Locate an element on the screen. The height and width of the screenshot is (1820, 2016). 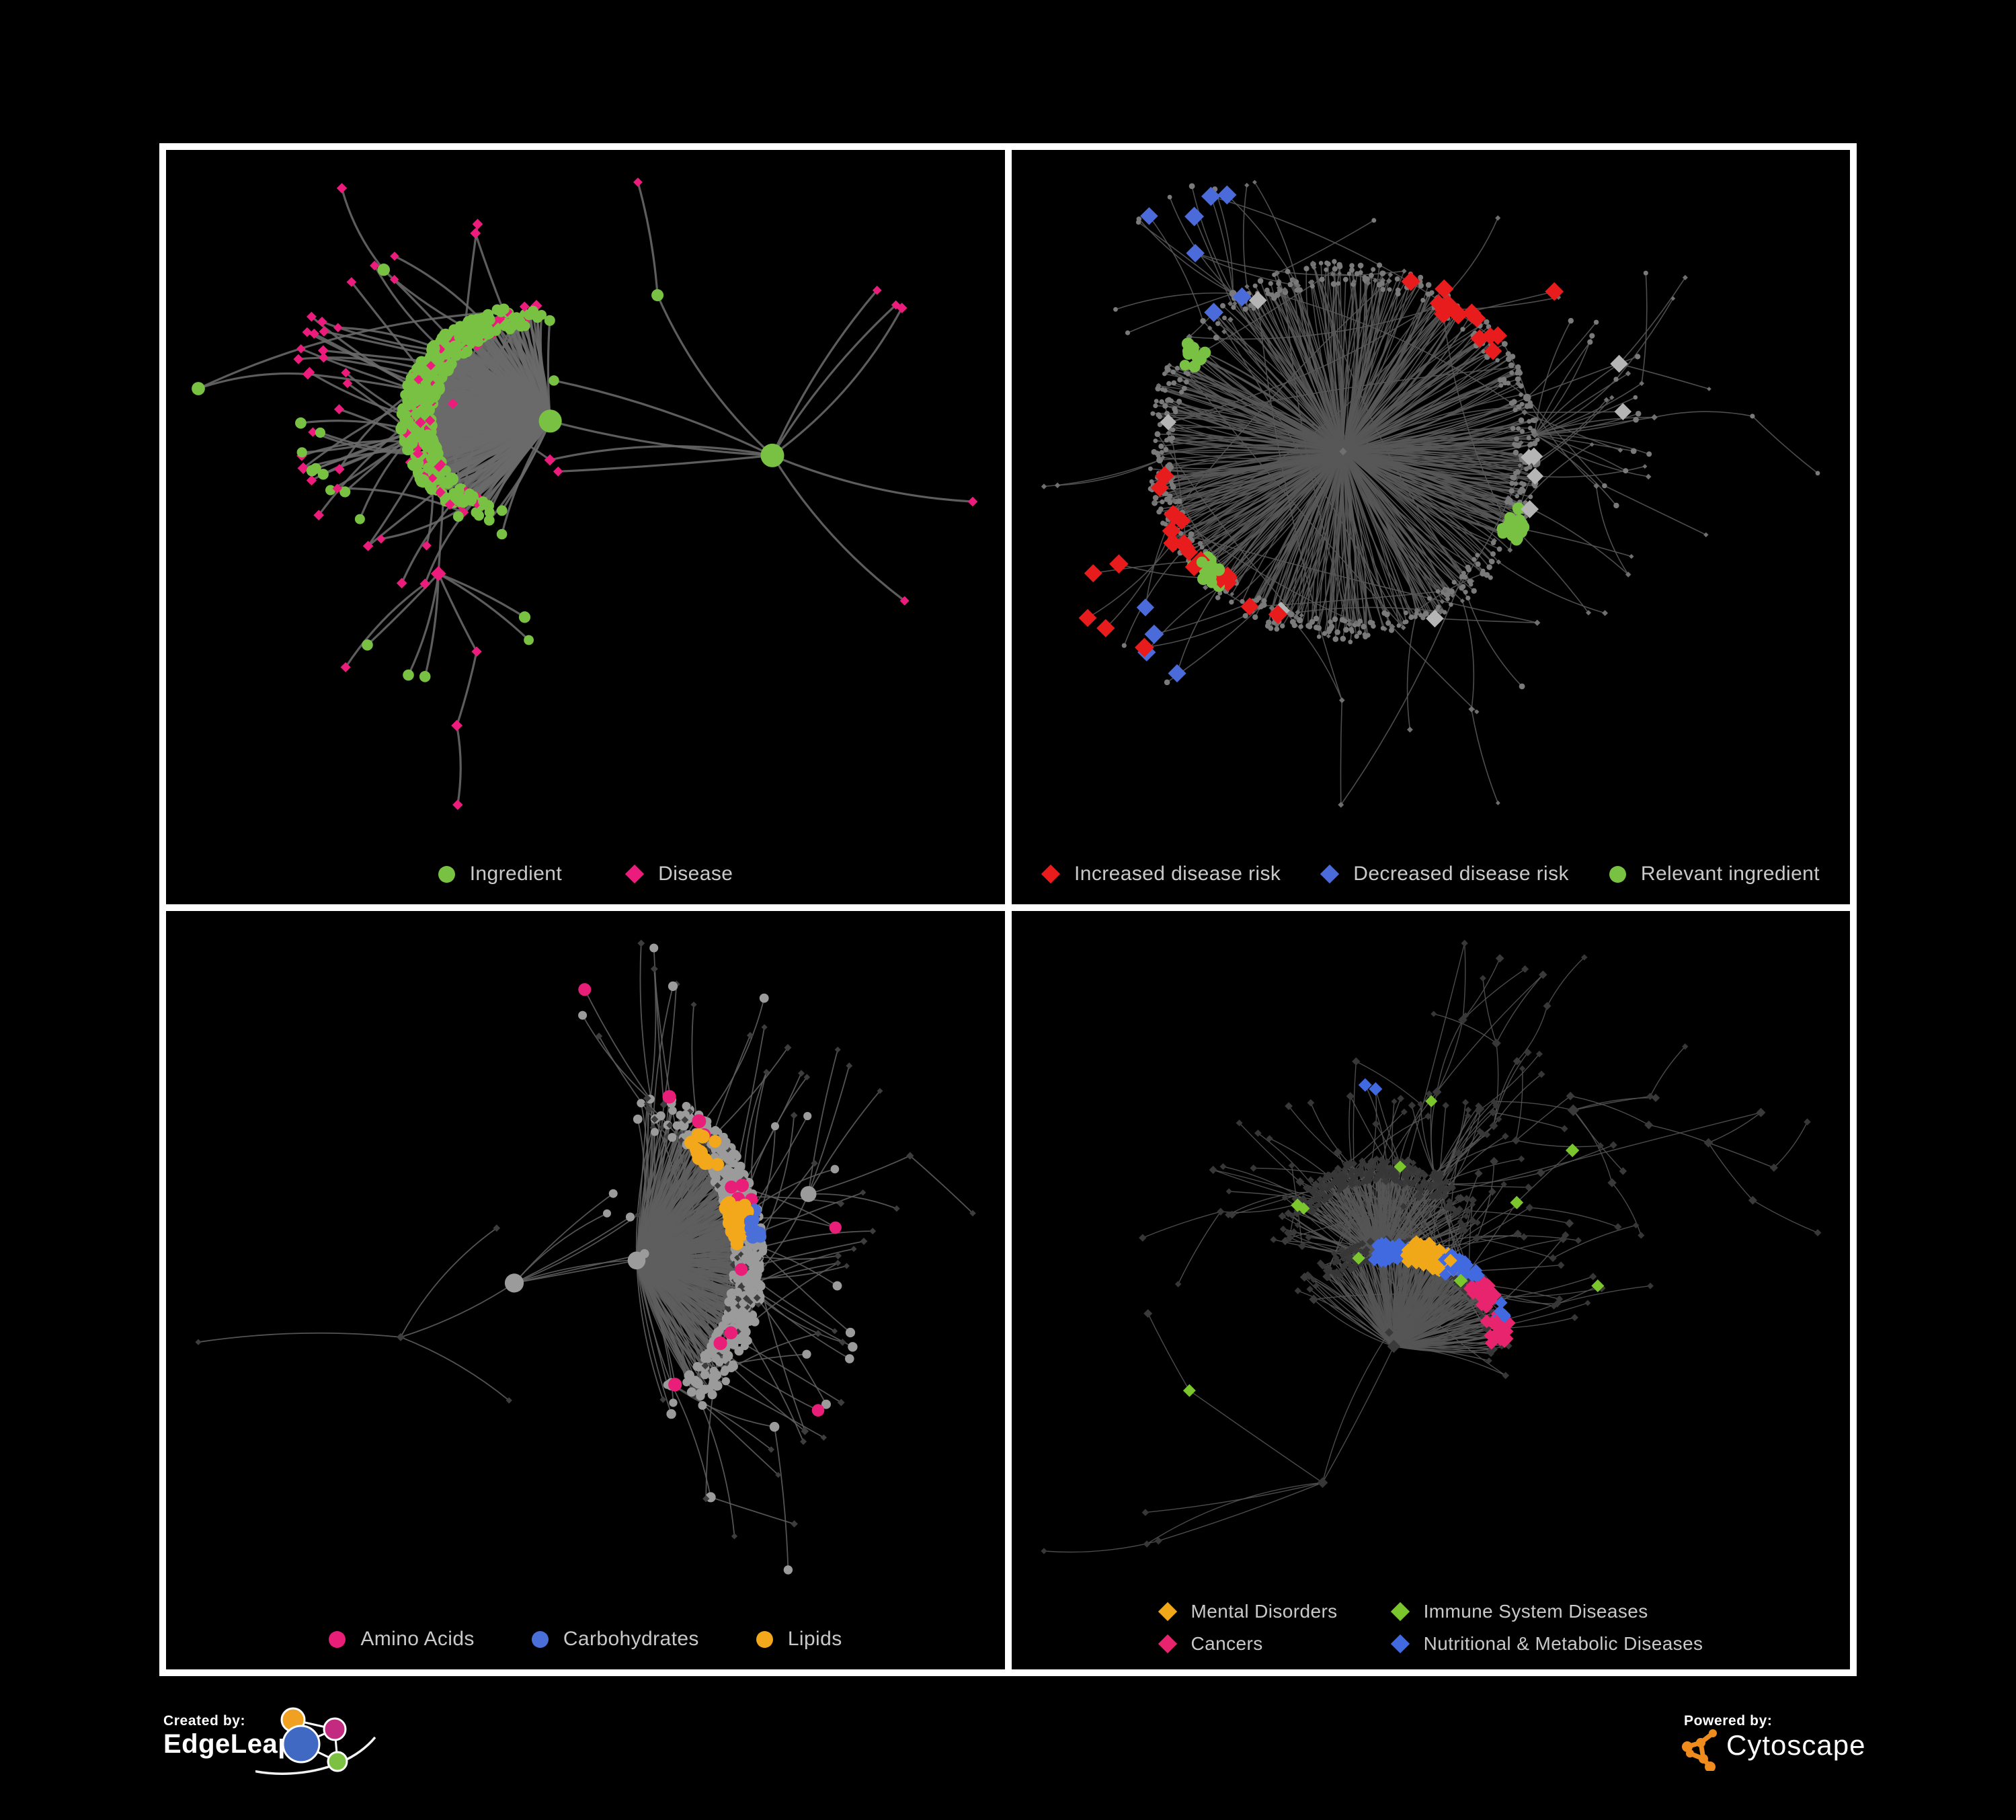
cytoscape-glyph is located at coordinates (1699, 1750).